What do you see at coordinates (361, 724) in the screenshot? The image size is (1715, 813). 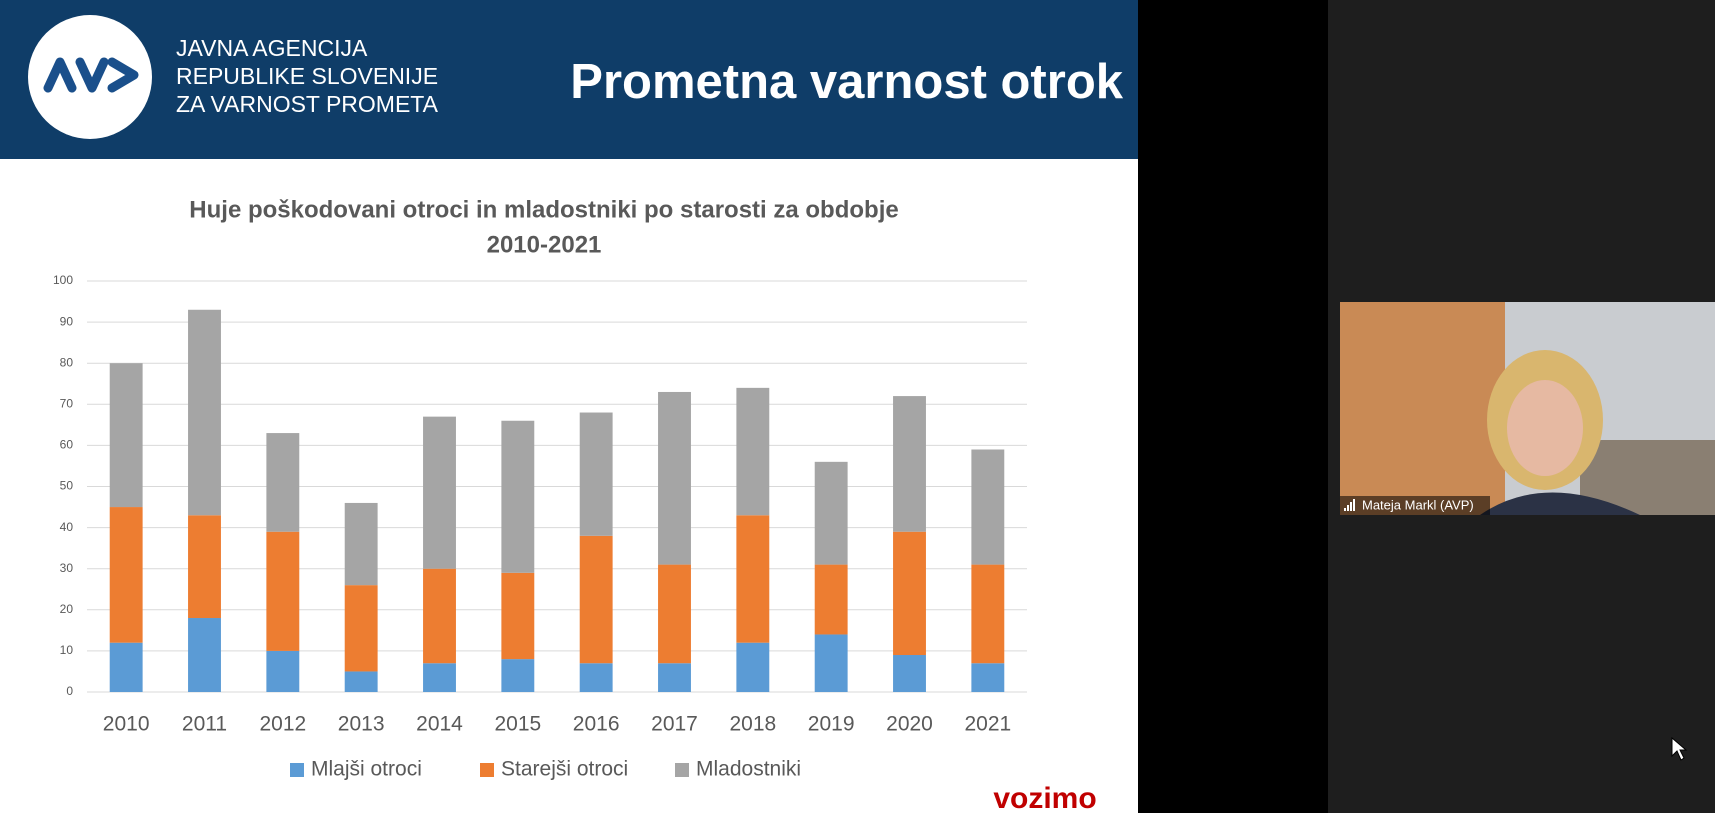 I see `x-tick-label: 2013` at bounding box center [361, 724].